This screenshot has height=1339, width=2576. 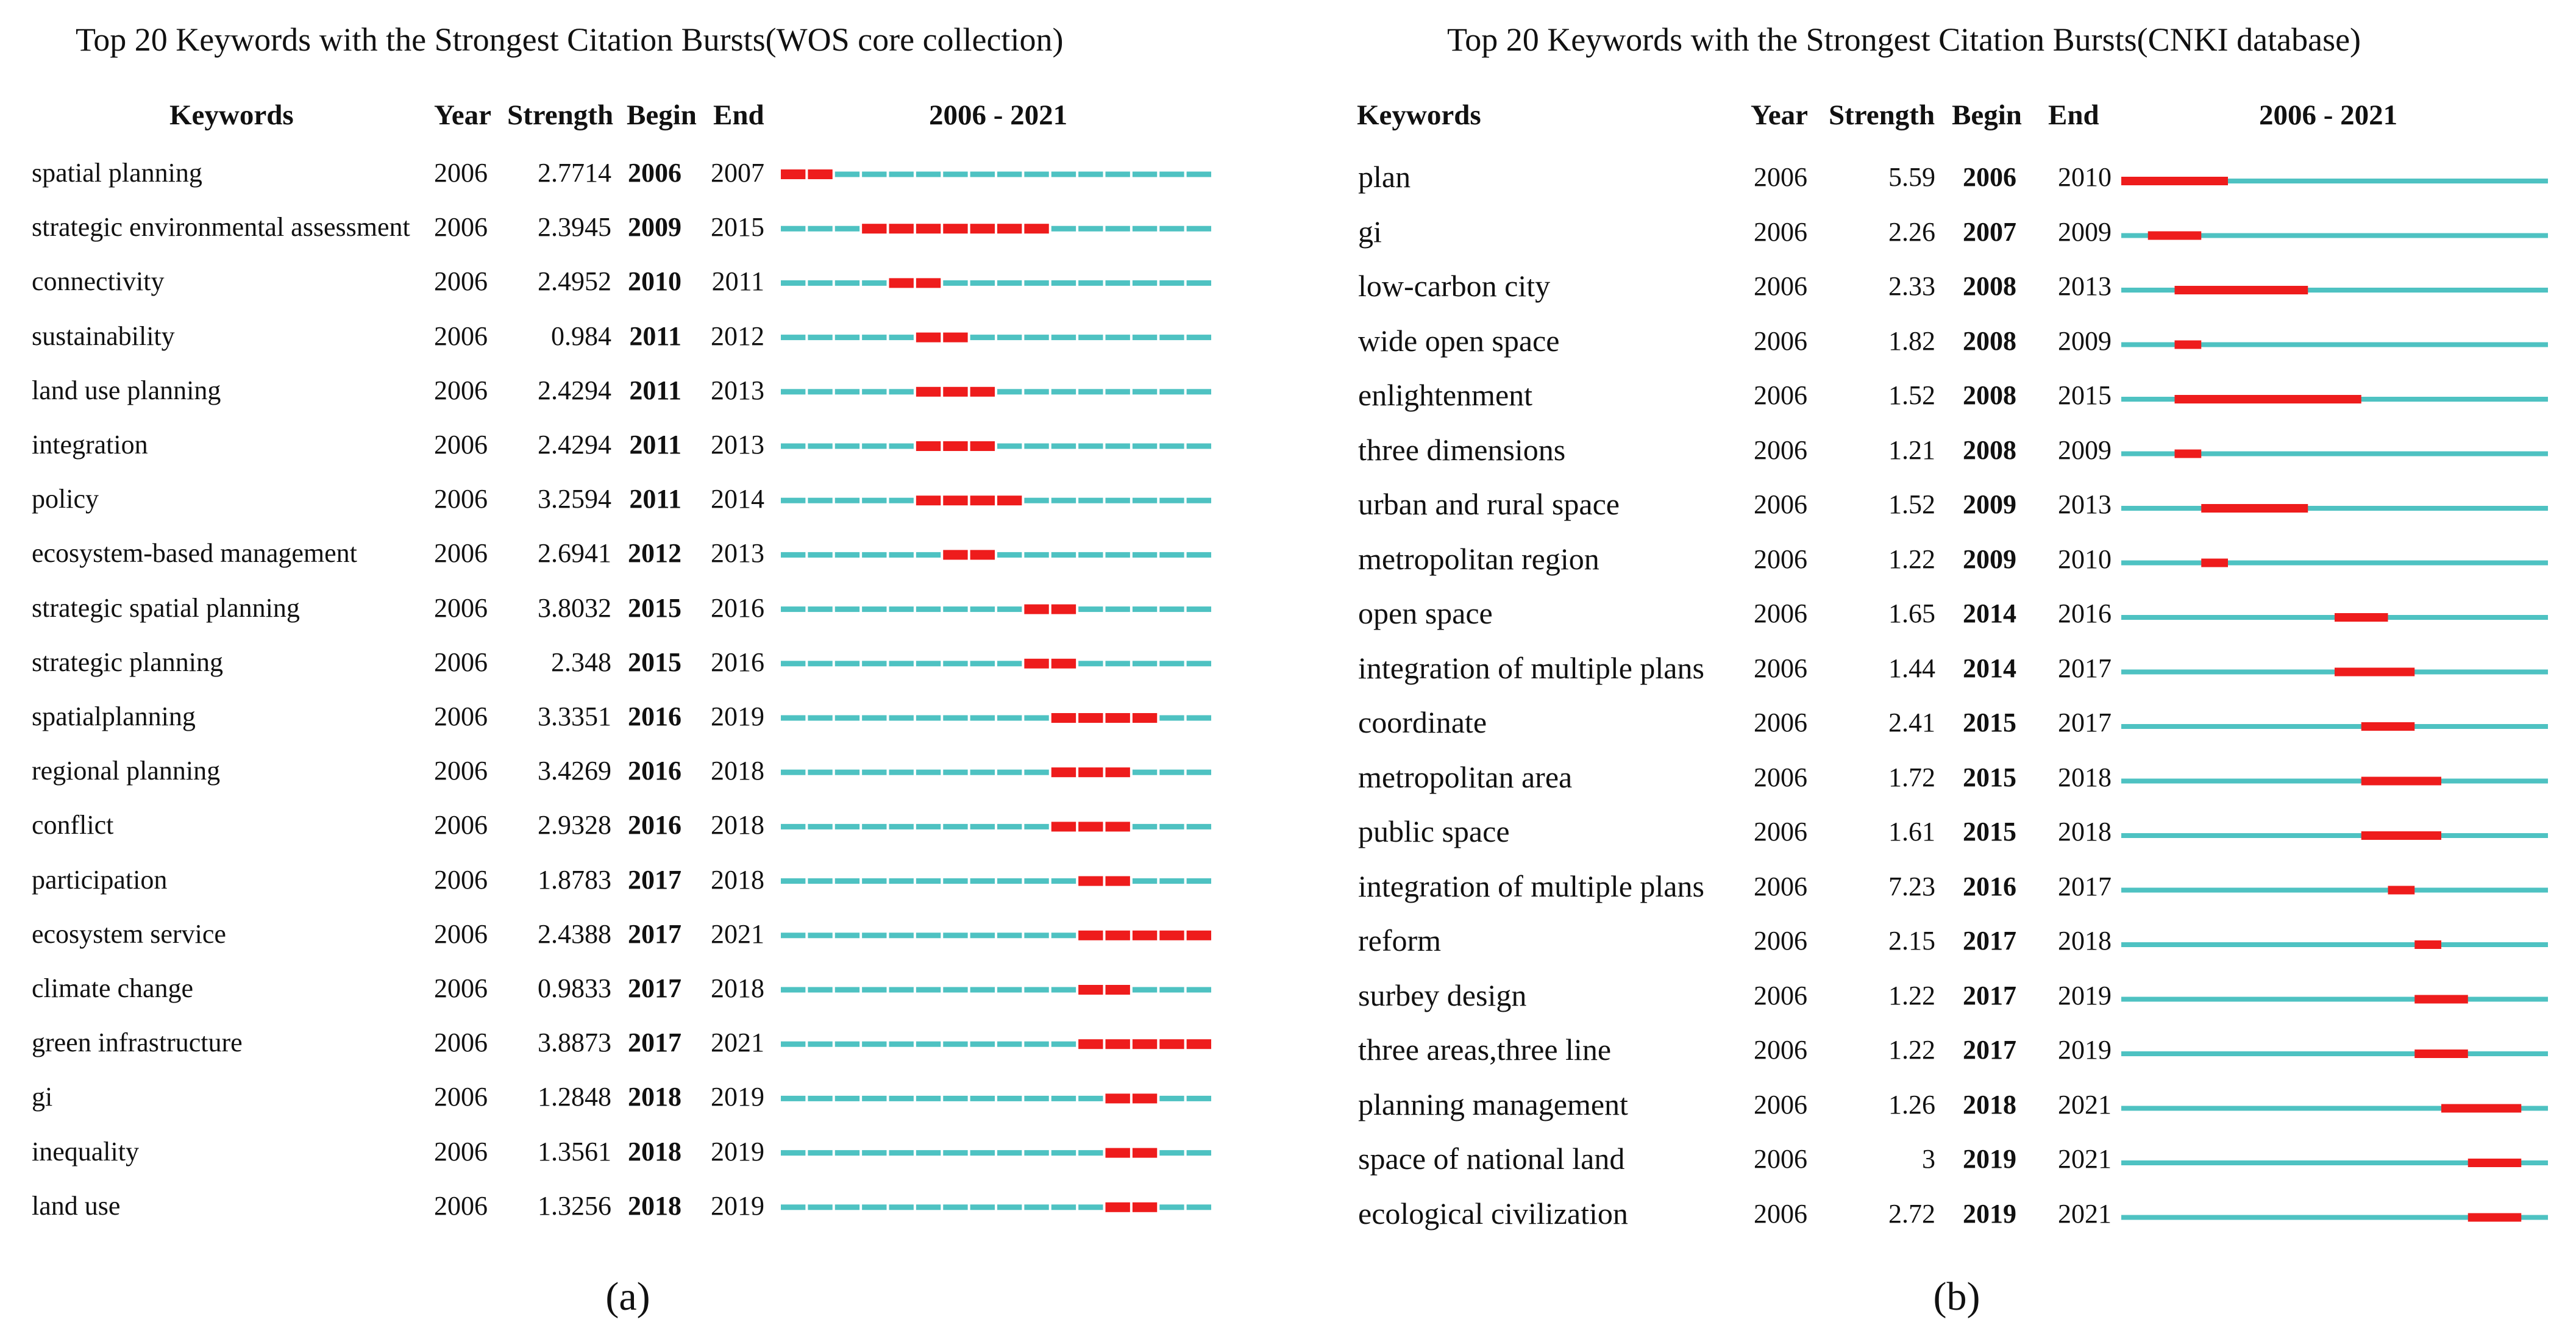 I want to click on strength-value: 3, so click(x=1928, y=1159).